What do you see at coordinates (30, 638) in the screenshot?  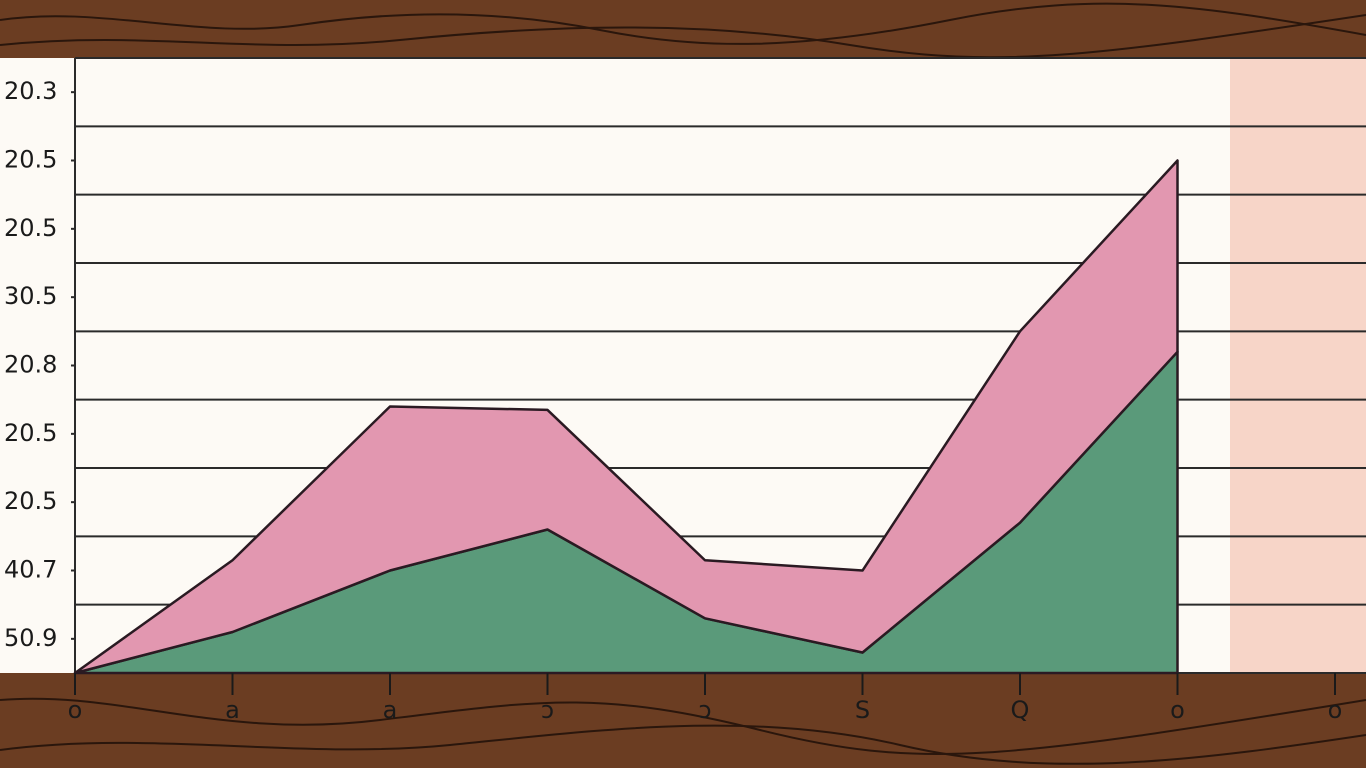 I see `y-tick-label: 50.9` at bounding box center [30, 638].